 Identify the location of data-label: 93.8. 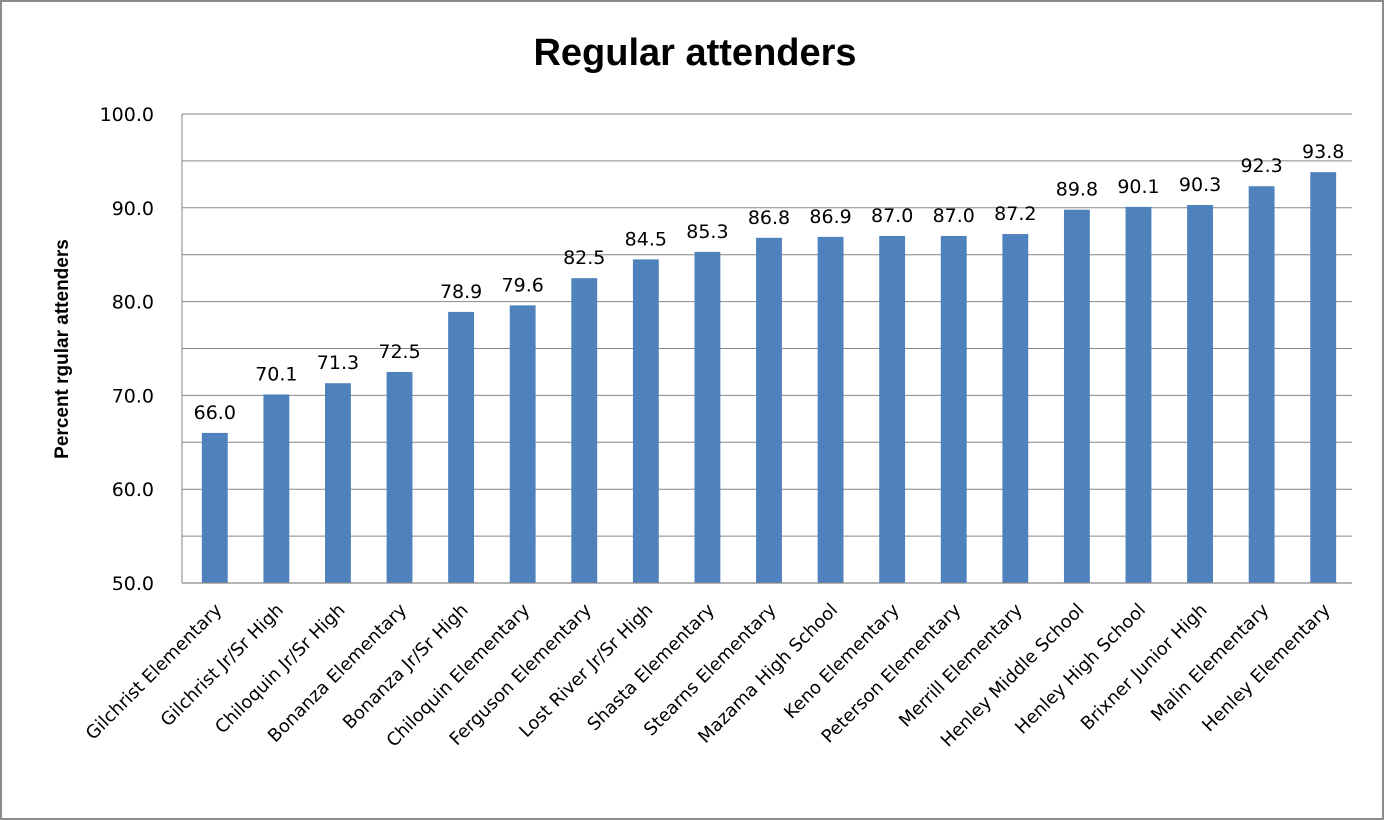
(1323, 152).